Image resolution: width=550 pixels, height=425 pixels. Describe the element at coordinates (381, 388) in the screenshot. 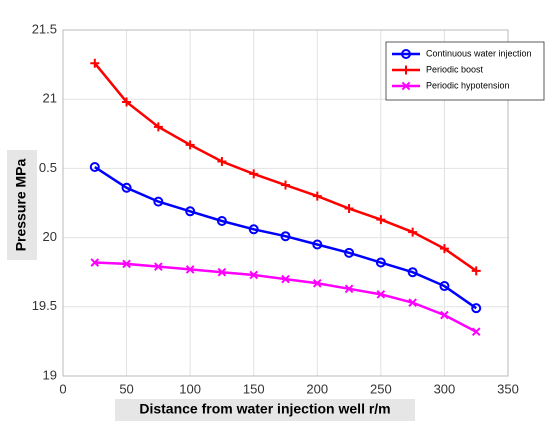

I see `x-tick-label: 250` at that location.